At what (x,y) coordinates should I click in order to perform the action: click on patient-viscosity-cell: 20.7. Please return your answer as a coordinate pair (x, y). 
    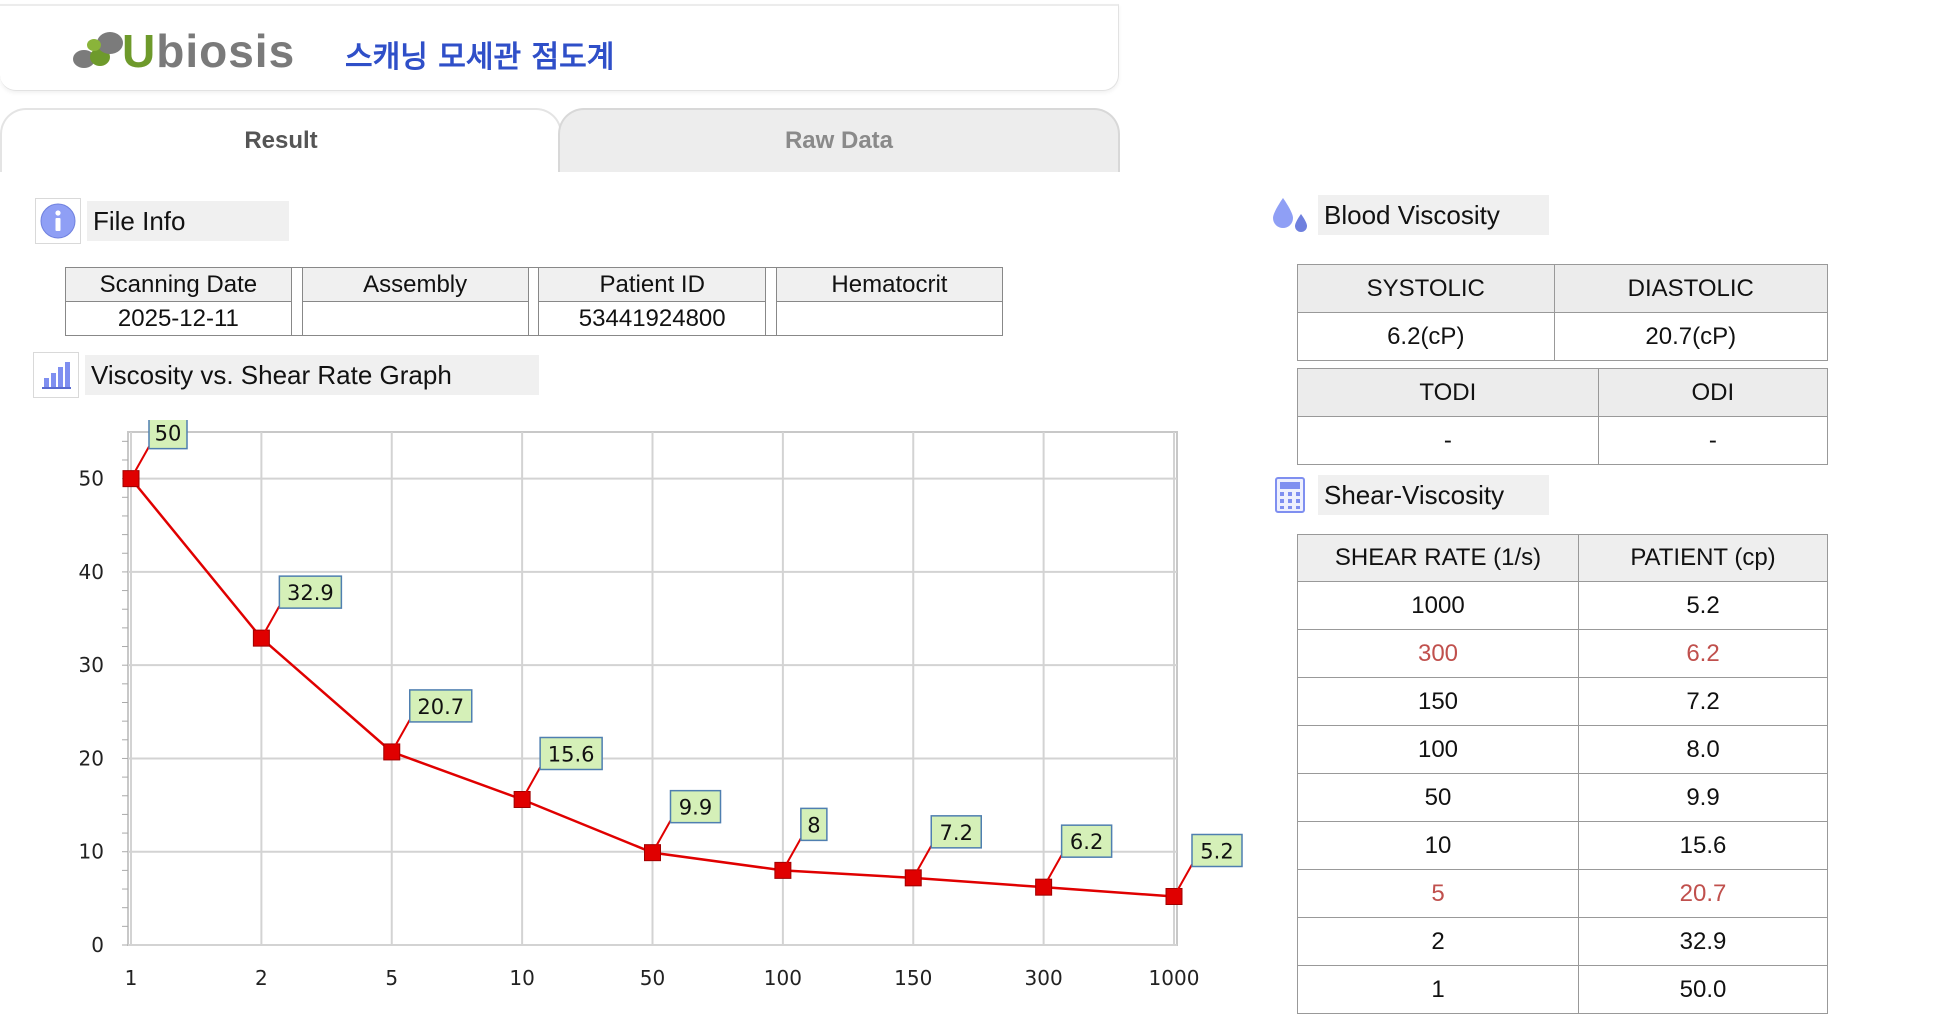
    Looking at the image, I should click on (1703, 893).